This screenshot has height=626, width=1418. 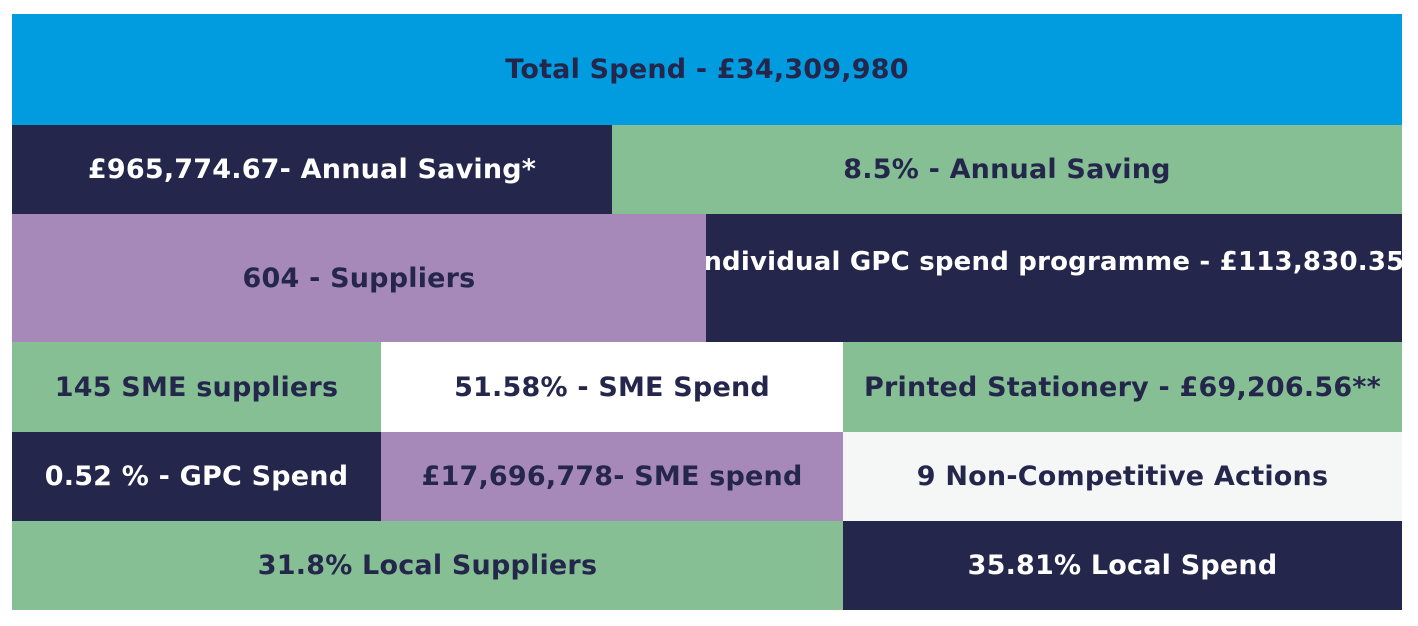 I want to click on sme-spend-percent-cell: 51.58% - SME Spend, so click(x=612, y=387).